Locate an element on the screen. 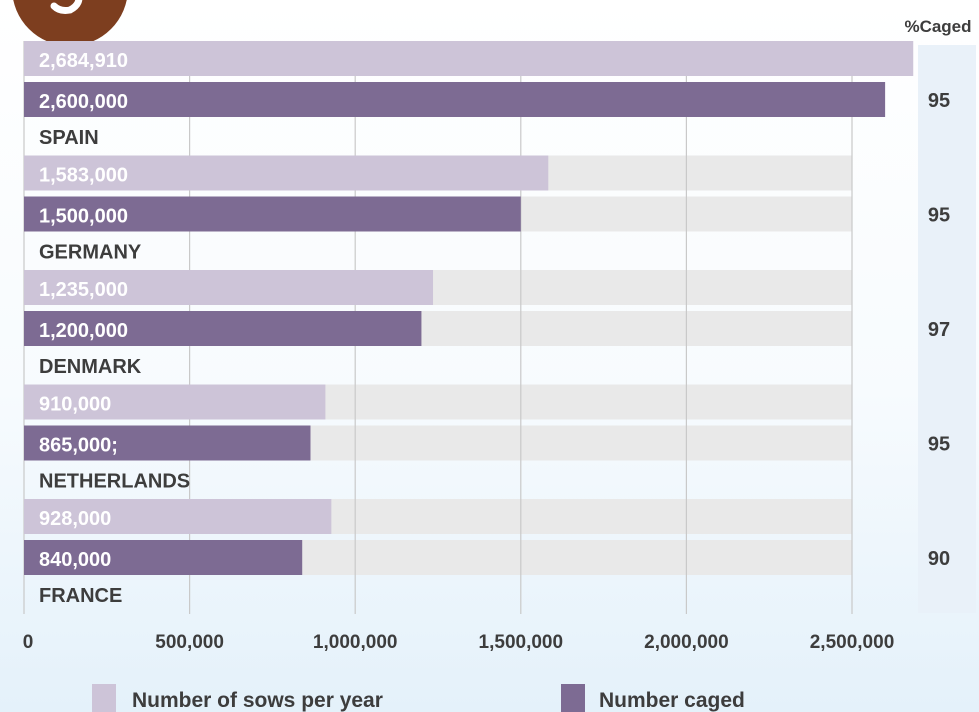  legend-label-sows: Number of sows per year is located at coordinates (257, 700).